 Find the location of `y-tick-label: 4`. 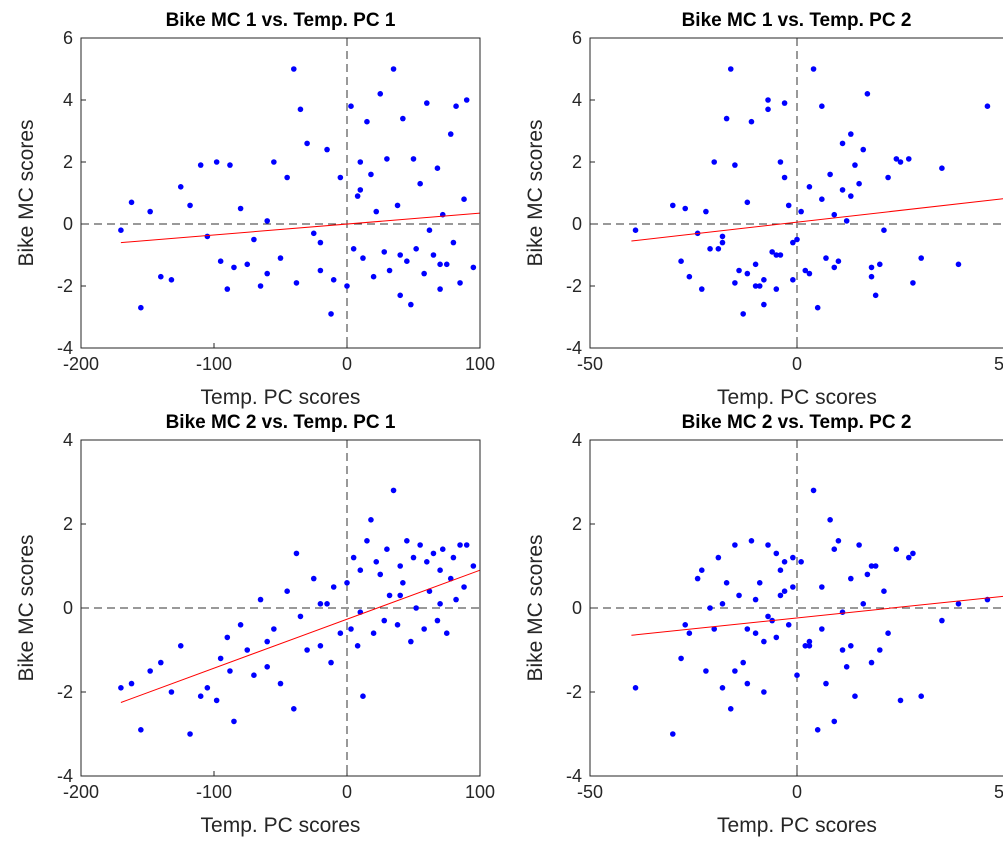

y-tick-label: 4 is located at coordinates (68, 100).